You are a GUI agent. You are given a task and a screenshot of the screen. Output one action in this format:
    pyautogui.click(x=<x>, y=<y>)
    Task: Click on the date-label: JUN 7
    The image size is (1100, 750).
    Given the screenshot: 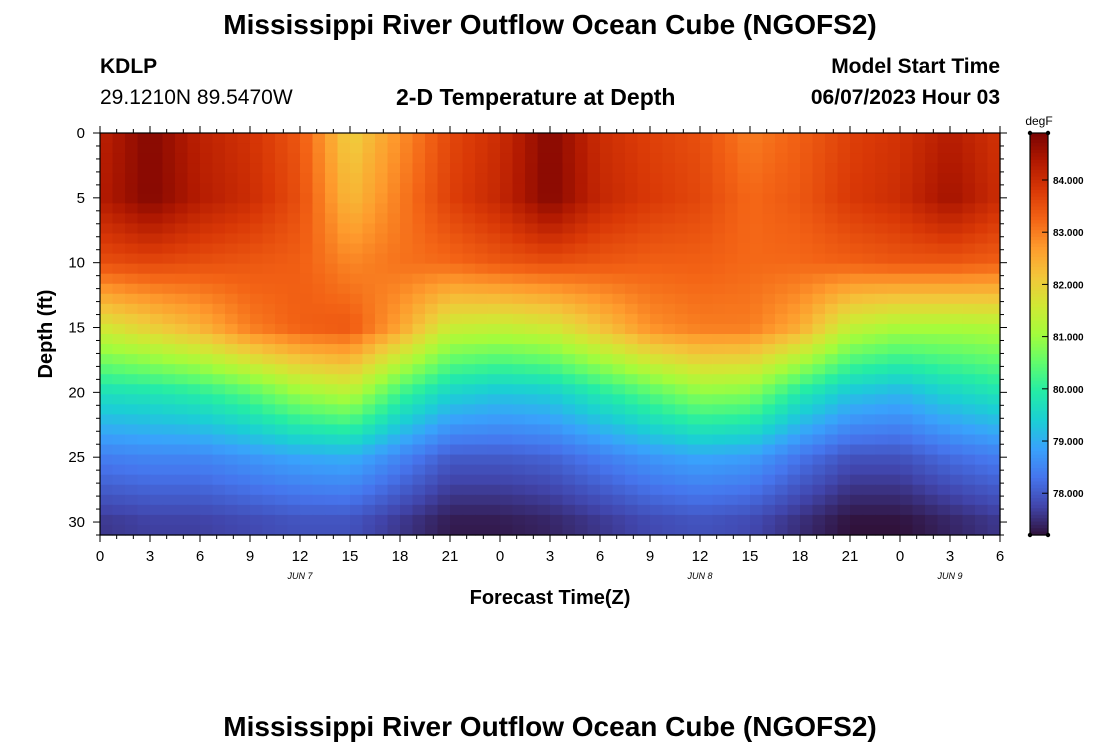 What is the action you would take?
    pyautogui.click(x=299, y=576)
    